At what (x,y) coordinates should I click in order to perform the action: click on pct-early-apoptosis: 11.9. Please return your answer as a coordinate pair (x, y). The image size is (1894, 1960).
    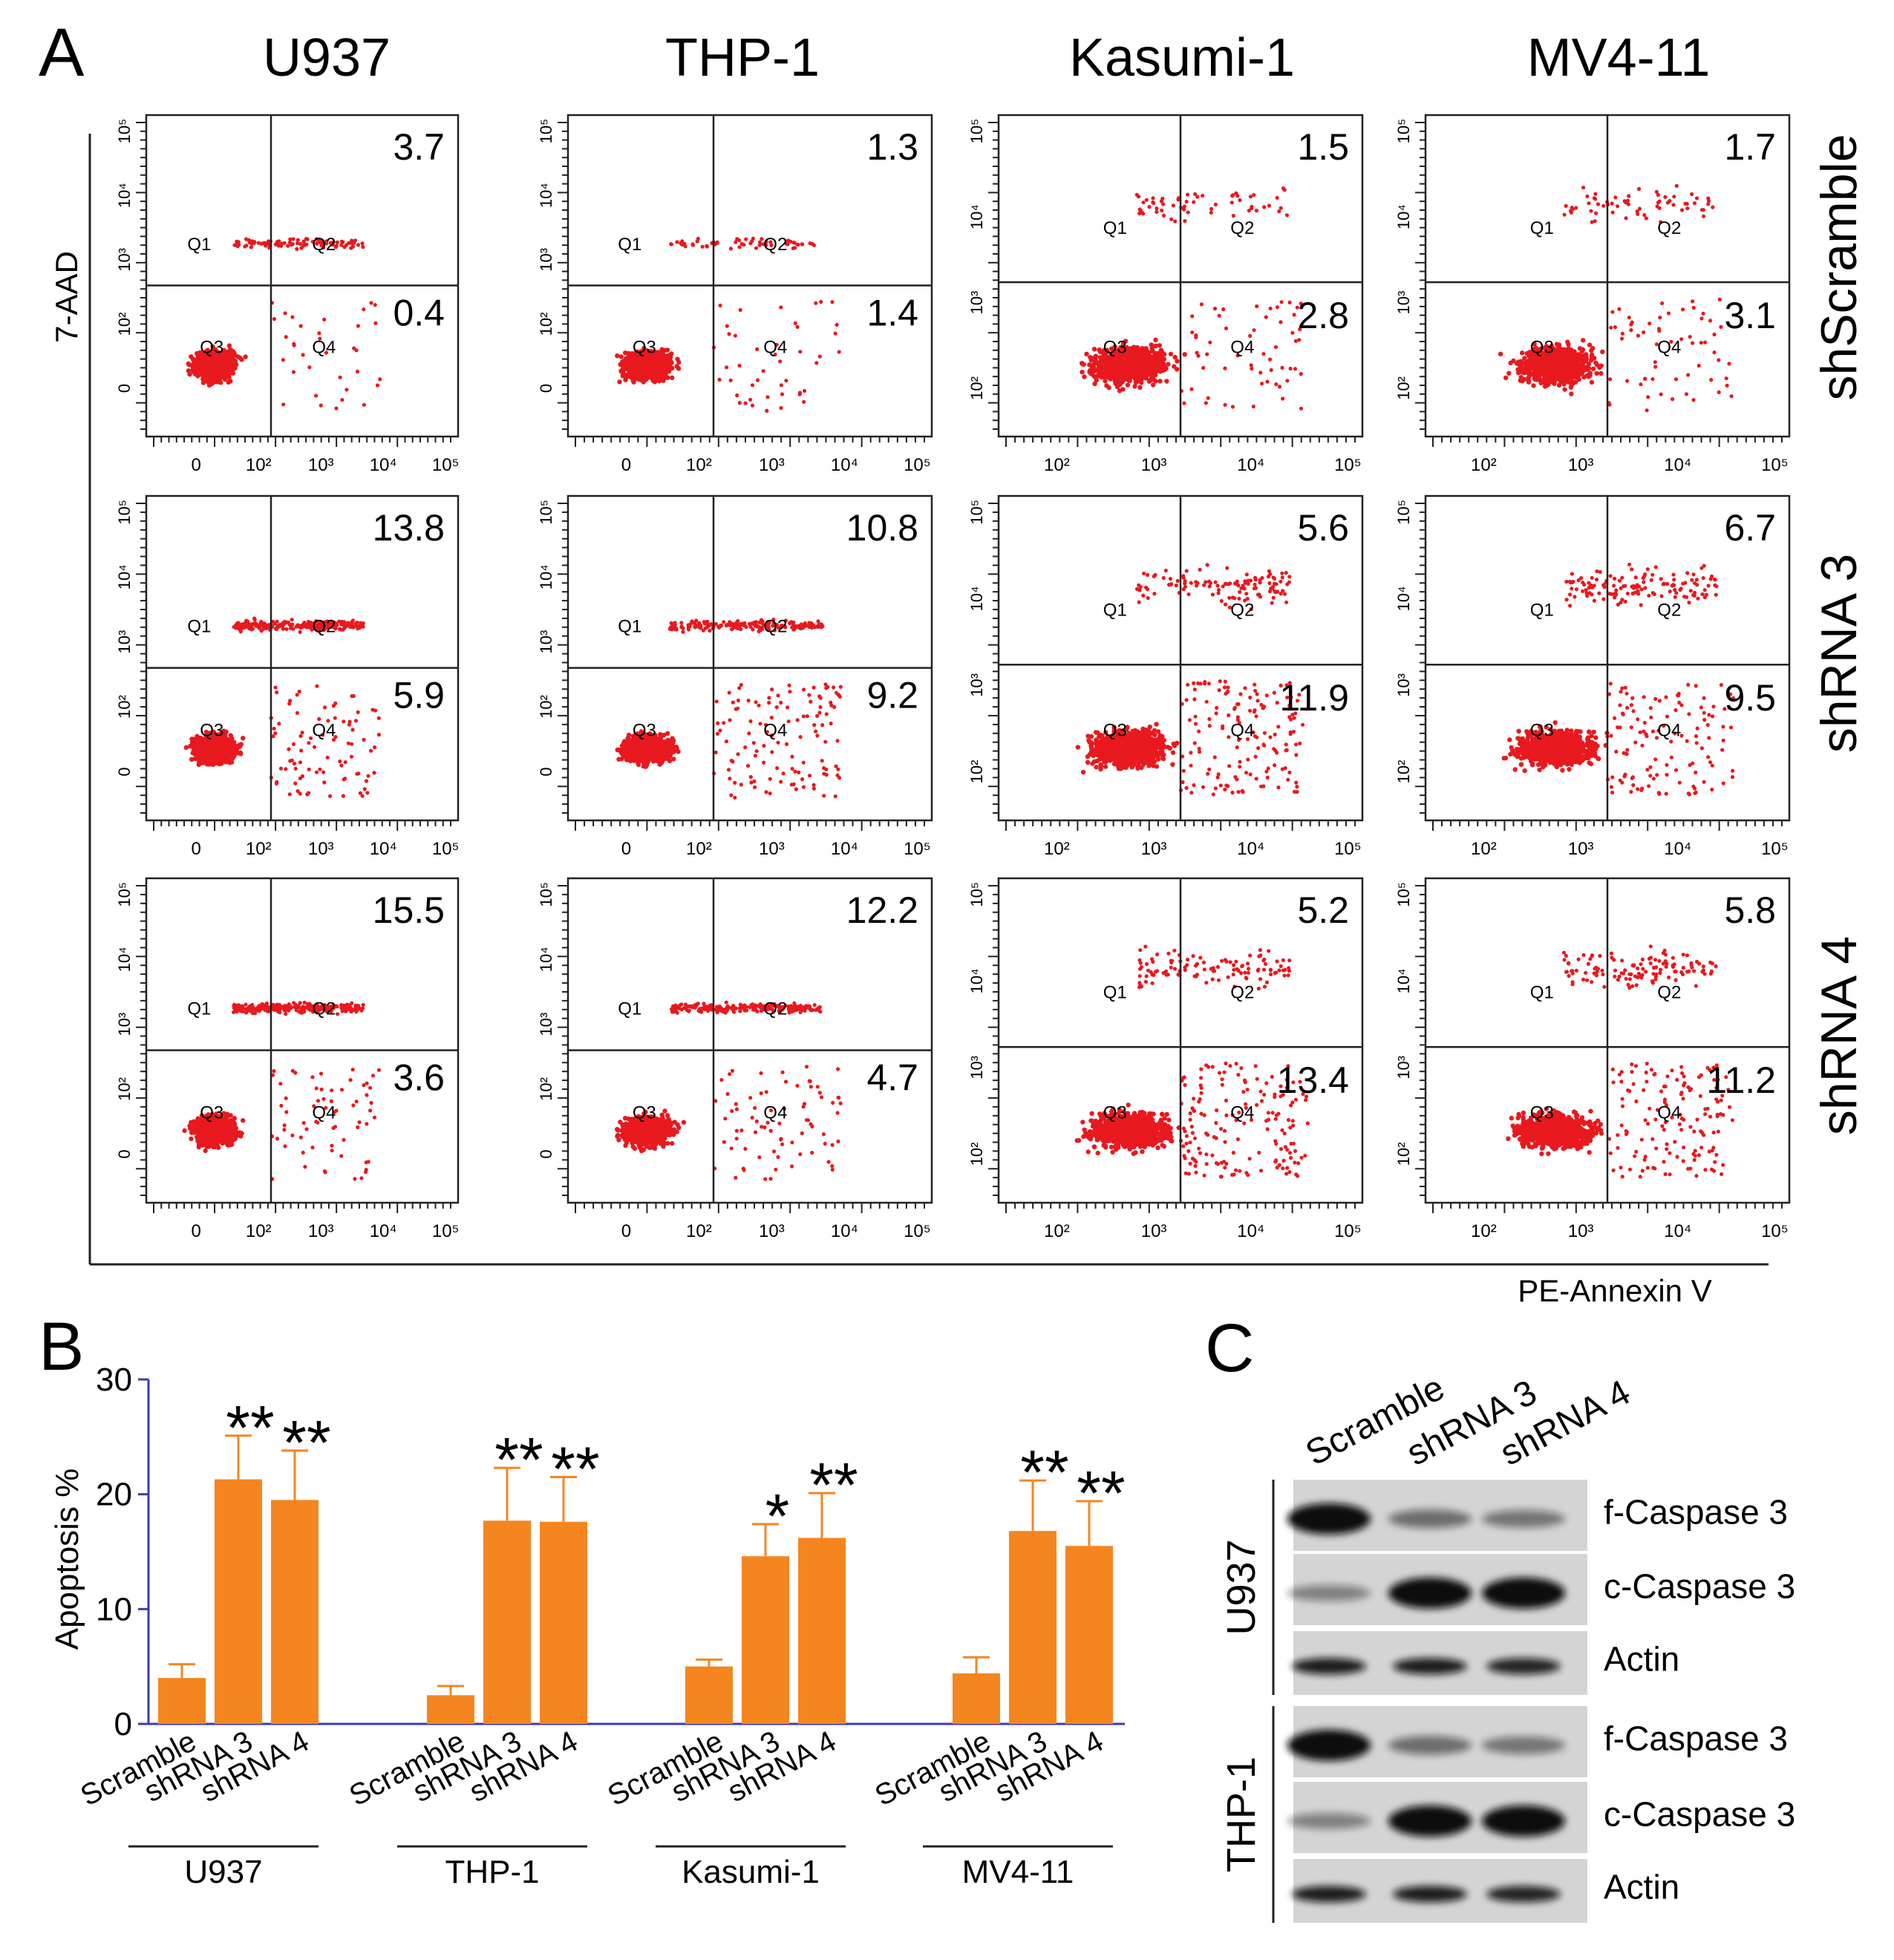
    Looking at the image, I should click on (1314, 698).